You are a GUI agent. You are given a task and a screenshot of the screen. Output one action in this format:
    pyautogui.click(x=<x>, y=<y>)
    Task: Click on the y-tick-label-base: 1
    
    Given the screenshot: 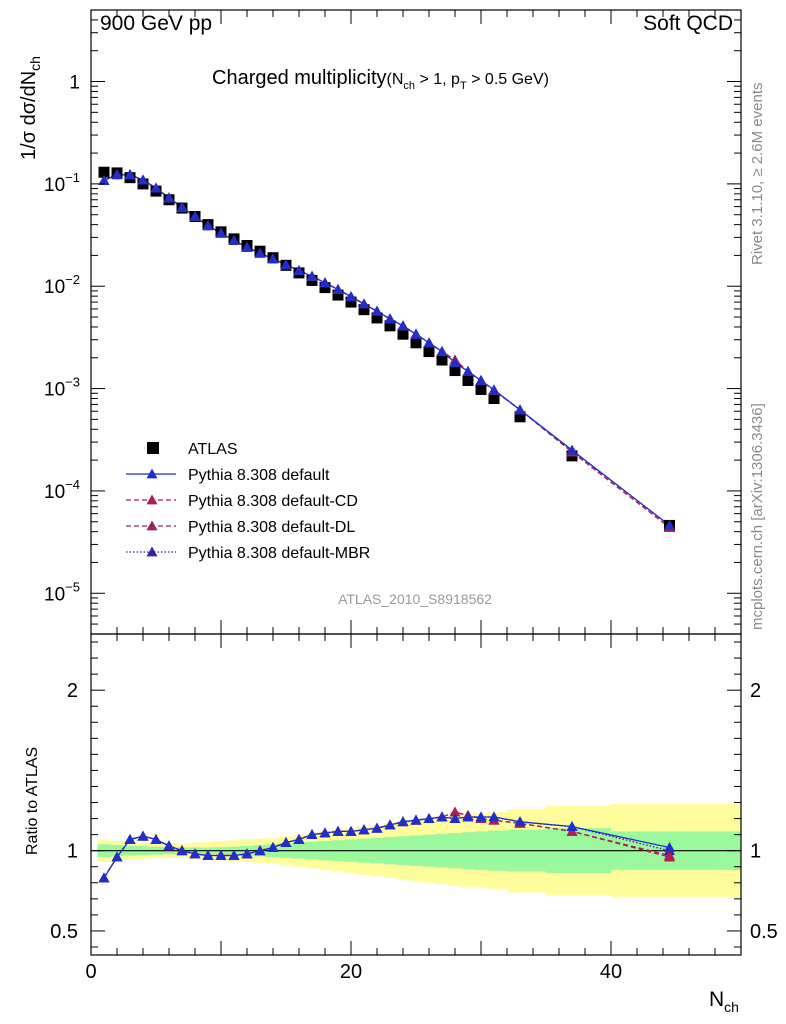 What is the action you would take?
    pyautogui.click(x=74, y=83)
    